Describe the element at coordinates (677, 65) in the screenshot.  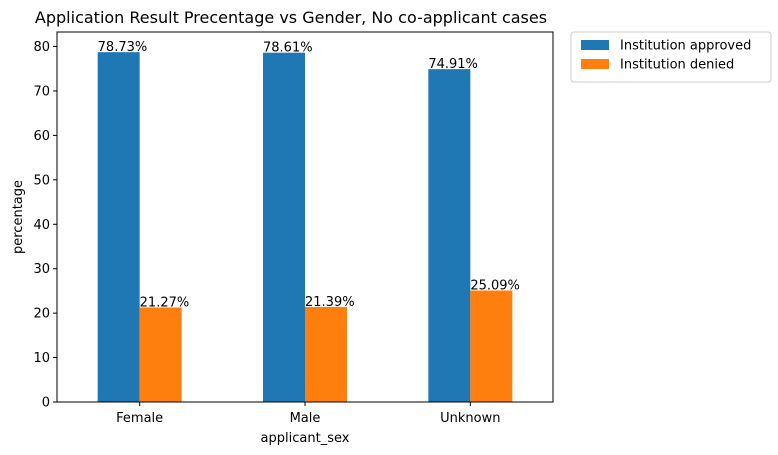
I see `legend-label: Institution denied` at that location.